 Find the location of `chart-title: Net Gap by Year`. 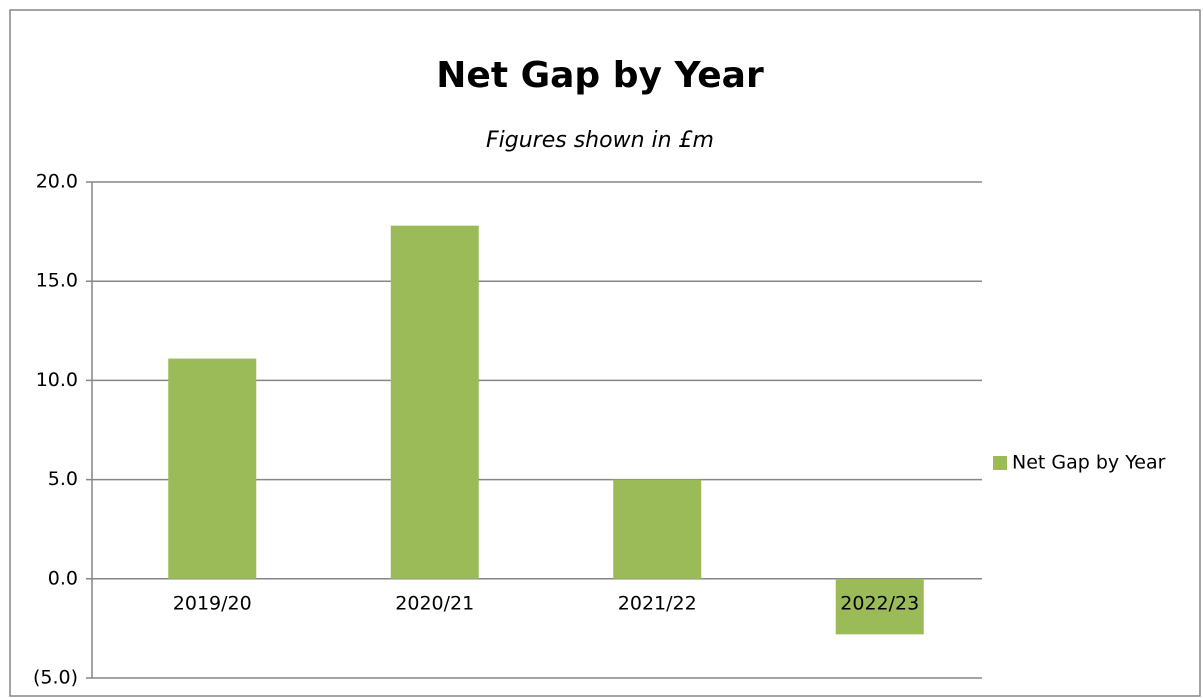

chart-title: Net Gap by Year is located at coordinates (600, 75).